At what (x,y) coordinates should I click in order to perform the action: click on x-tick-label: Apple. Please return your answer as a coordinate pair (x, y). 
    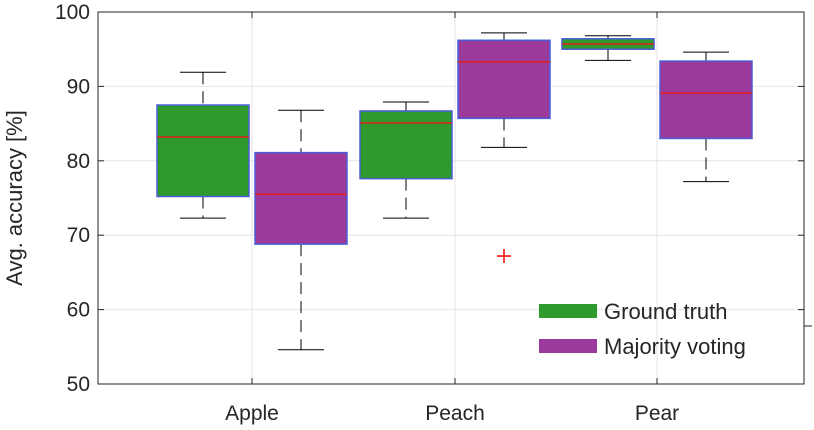
    Looking at the image, I should click on (252, 413).